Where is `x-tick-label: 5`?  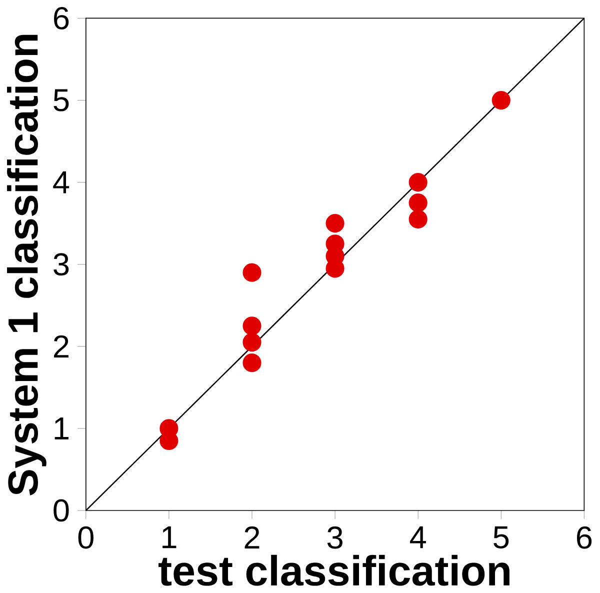 x-tick-label: 5 is located at coordinates (501, 537).